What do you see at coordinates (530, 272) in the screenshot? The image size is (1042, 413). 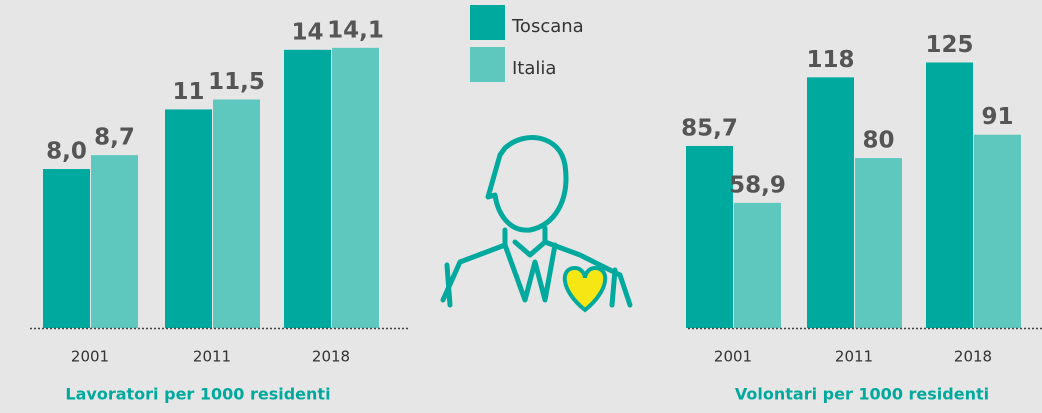 I see `tie` at bounding box center [530, 272].